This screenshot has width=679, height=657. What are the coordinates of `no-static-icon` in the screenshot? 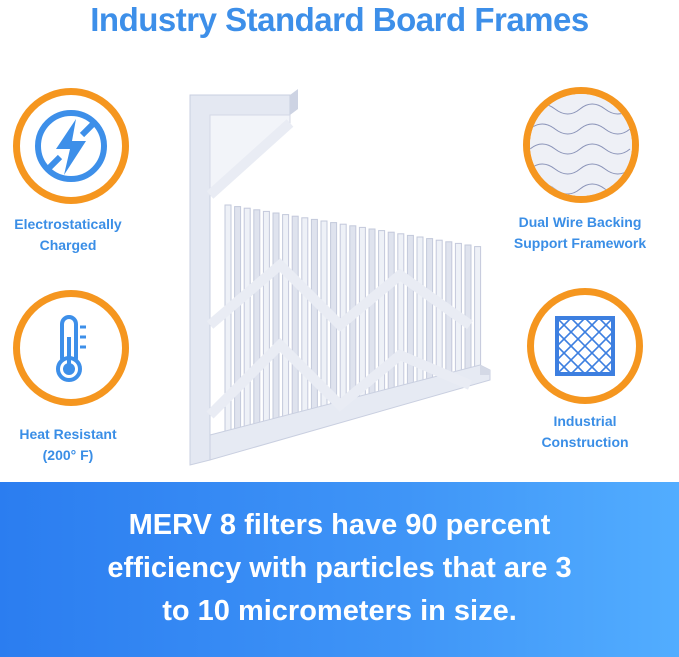 It's located at (71, 146).